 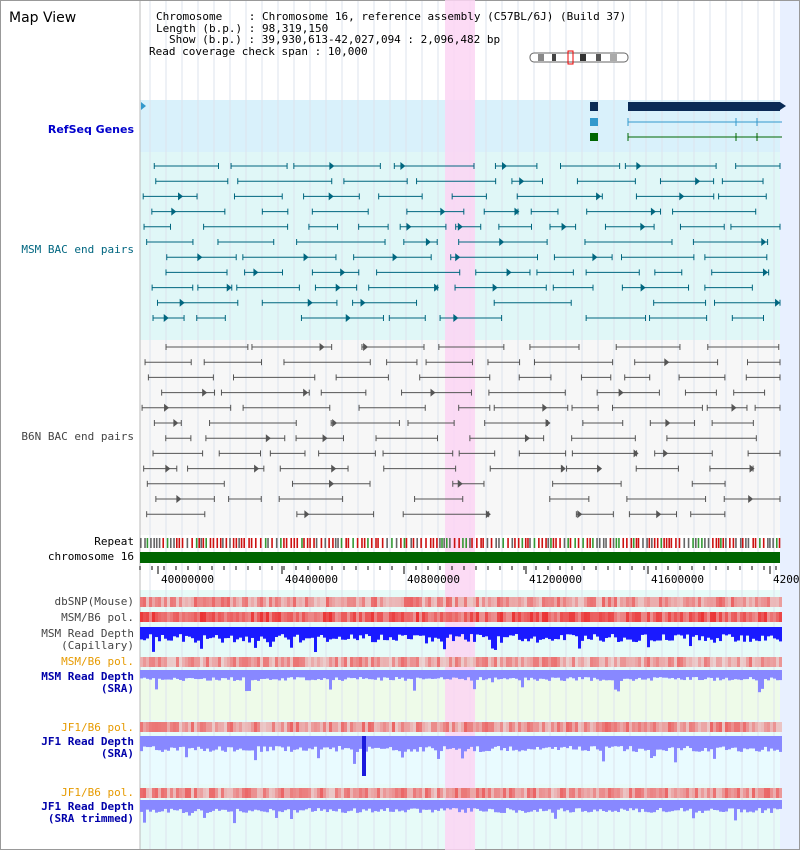 I want to click on bac-arrow, so click(x=599, y=196).